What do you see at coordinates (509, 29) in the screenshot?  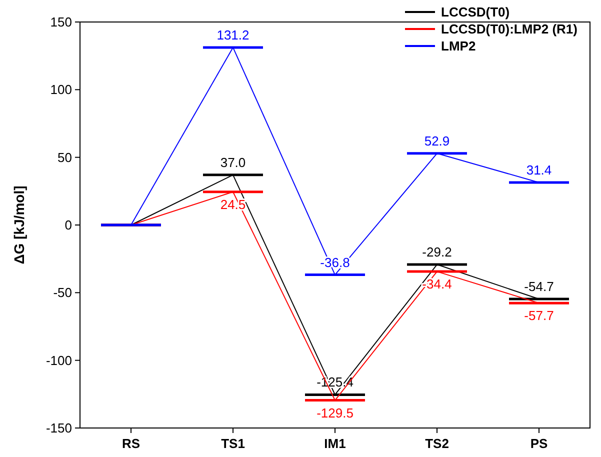 I see `legend-label: LCCSD(T0):LMP2 (R1)` at bounding box center [509, 29].